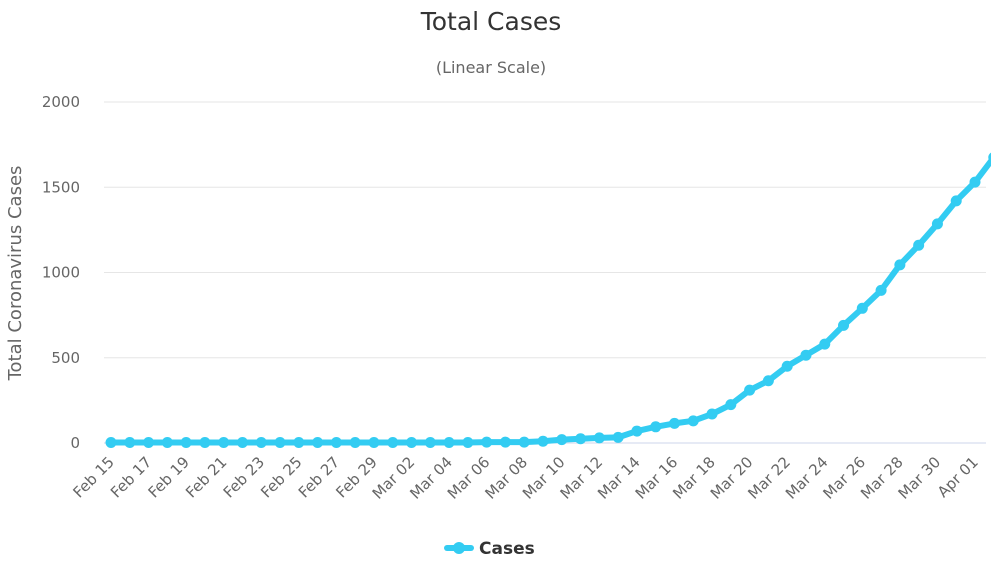 The width and height of the screenshot is (991, 564). Describe the element at coordinates (319, 477) in the screenshot. I see `x-tick-label: Feb 27` at that location.